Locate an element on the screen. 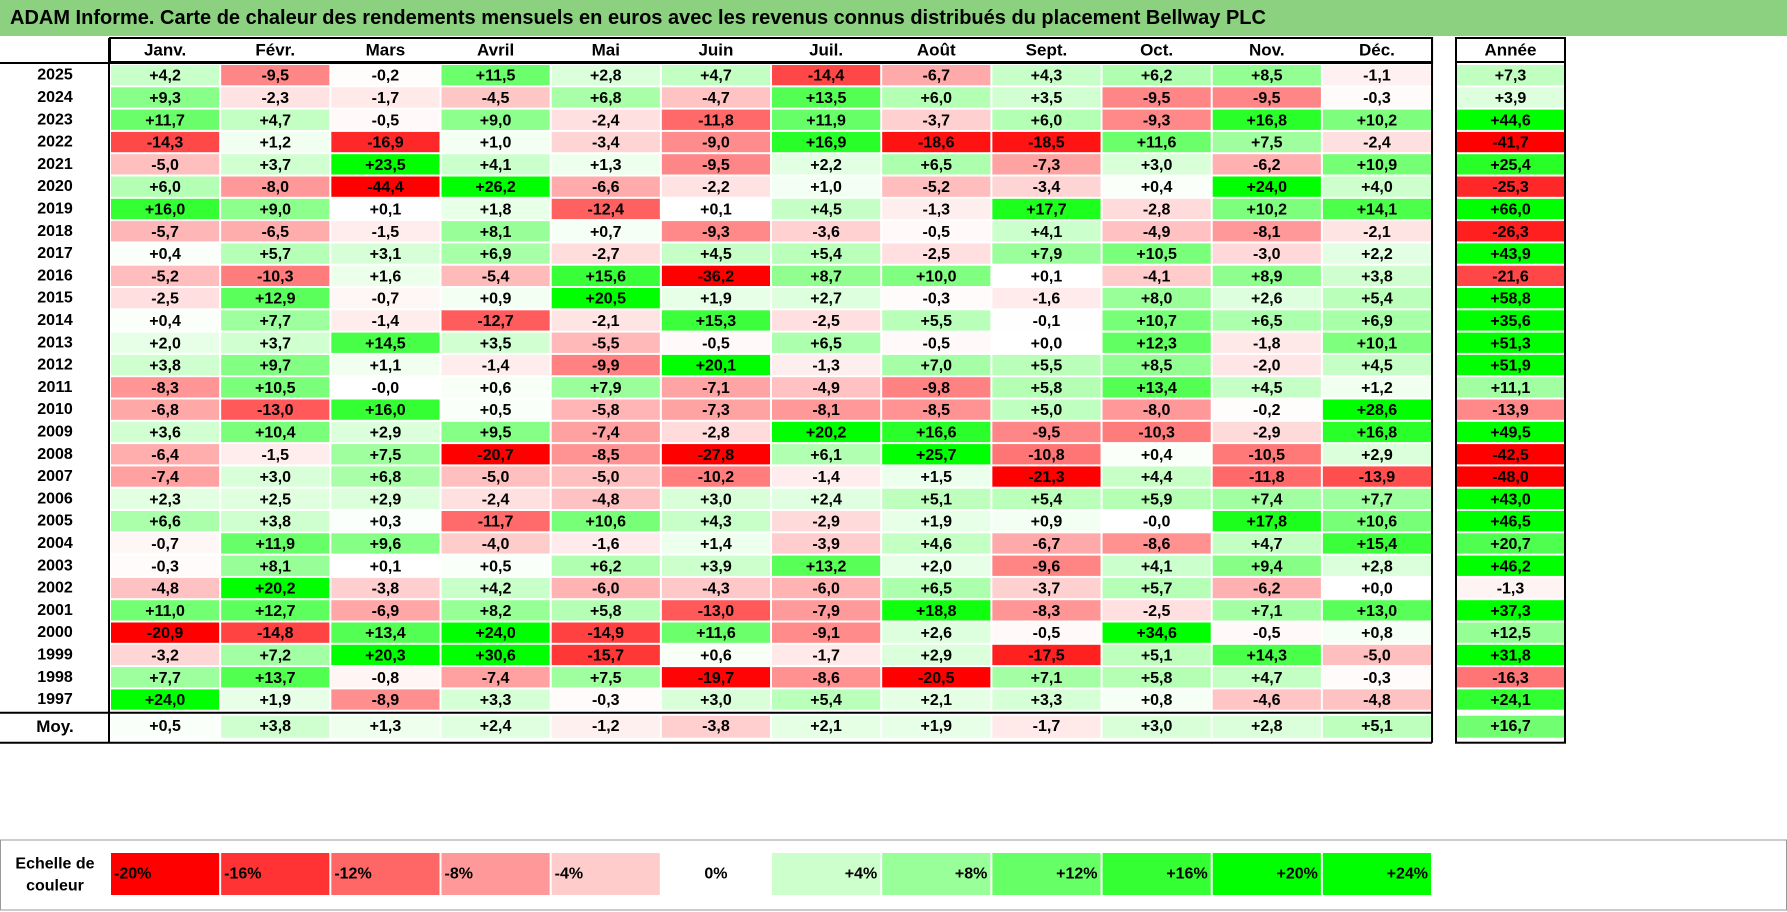 The height and width of the screenshot is (912, 1787). average-value: +2,1 is located at coordinates (826, 726).